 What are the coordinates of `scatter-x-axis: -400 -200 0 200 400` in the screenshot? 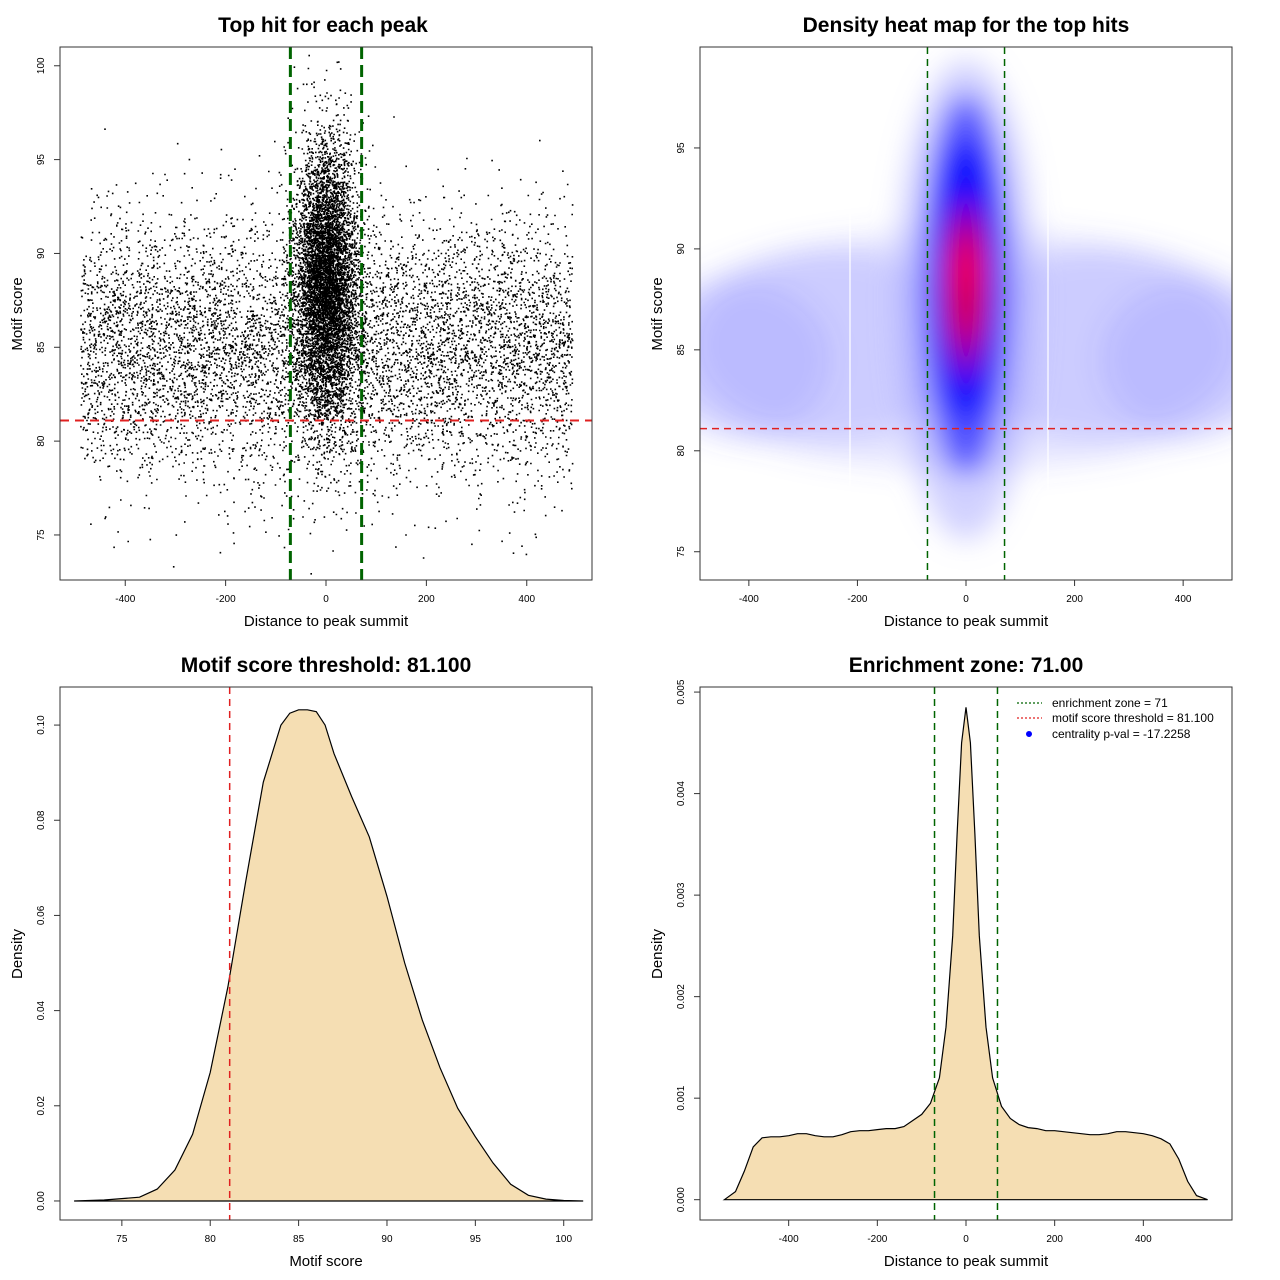 It's located at (325, 592).